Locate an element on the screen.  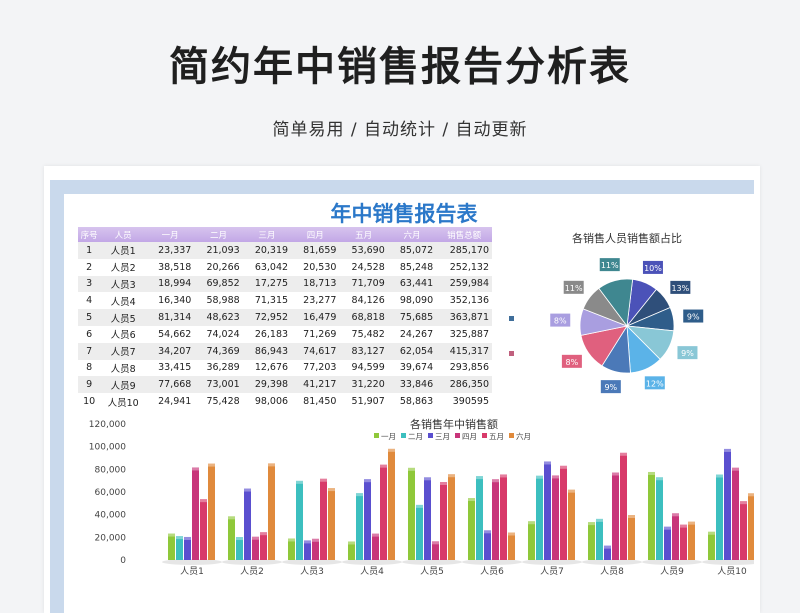
svg-text: 12% is located at coordinates (655, 383).